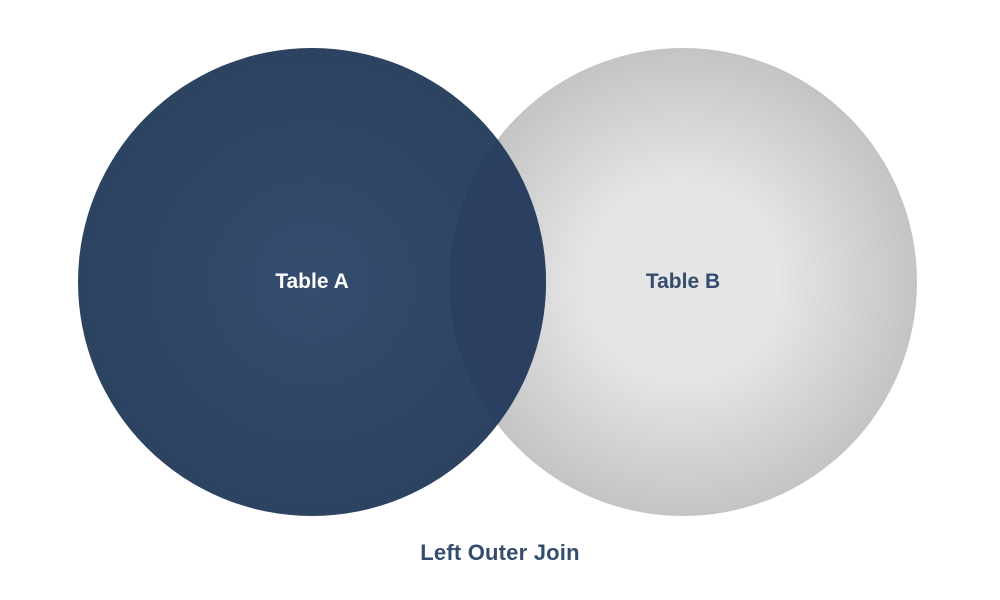 The width and height of the screenshot is (1000, 600). I want to click on join-caption: Left Outer Join, so click(500, 552).